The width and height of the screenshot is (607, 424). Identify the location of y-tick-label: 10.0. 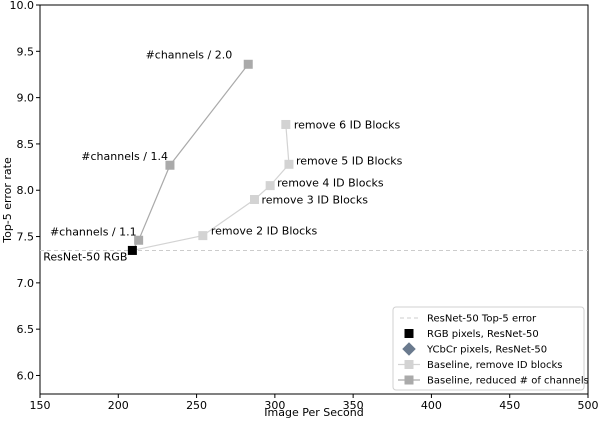
(22, 6).